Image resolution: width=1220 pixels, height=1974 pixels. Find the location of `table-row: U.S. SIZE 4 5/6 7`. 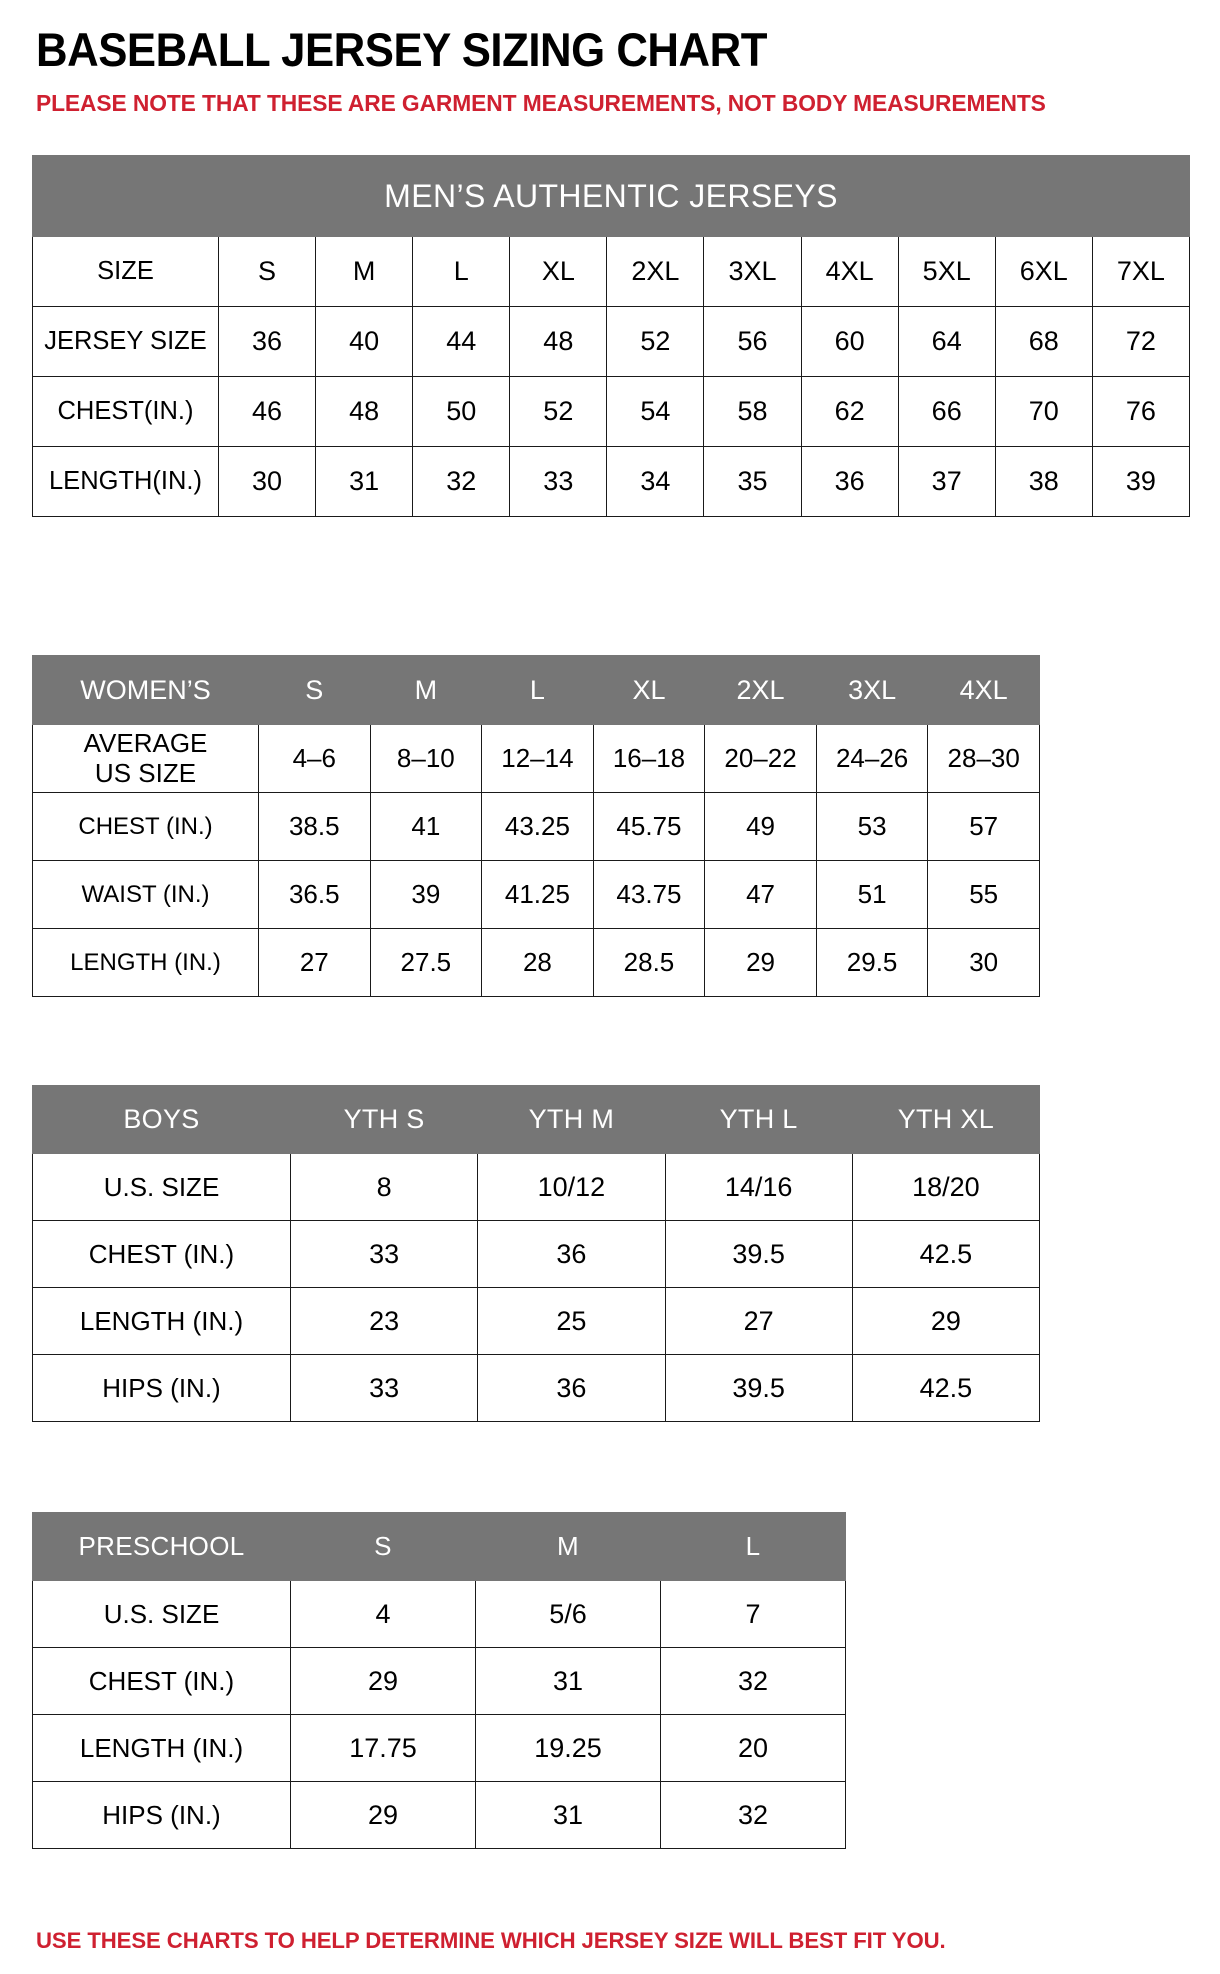

table-row: U.S. SIZE 4 5/6 7 is located at coordinates (439, 1614).